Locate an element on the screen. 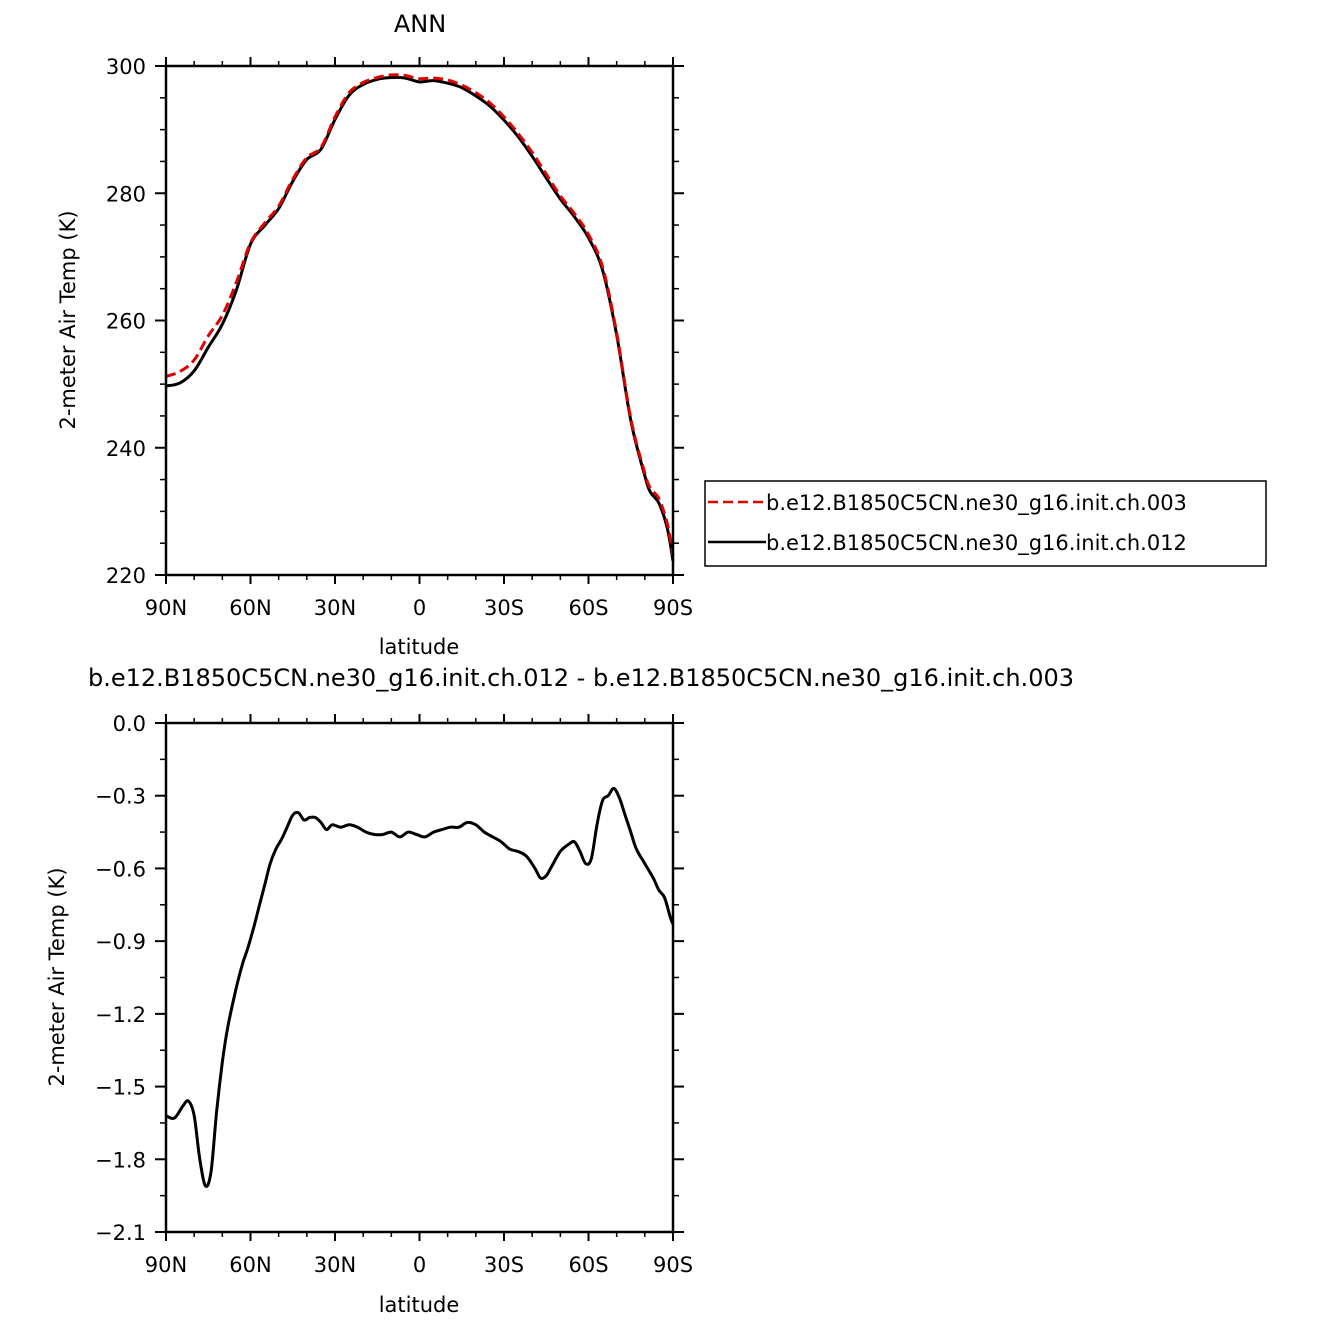 The image size is (1322, 1325). bottom-y-tick-label: −1.5 is located at coordinates (120, 1088).